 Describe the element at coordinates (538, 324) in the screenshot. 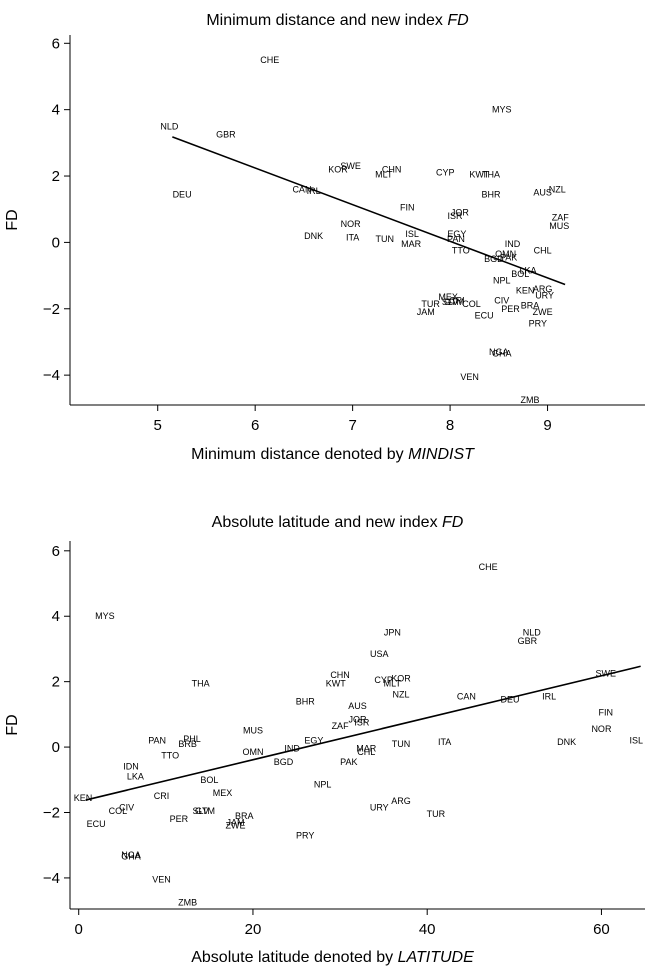

I see `point-label-pry: PRY` at that location.